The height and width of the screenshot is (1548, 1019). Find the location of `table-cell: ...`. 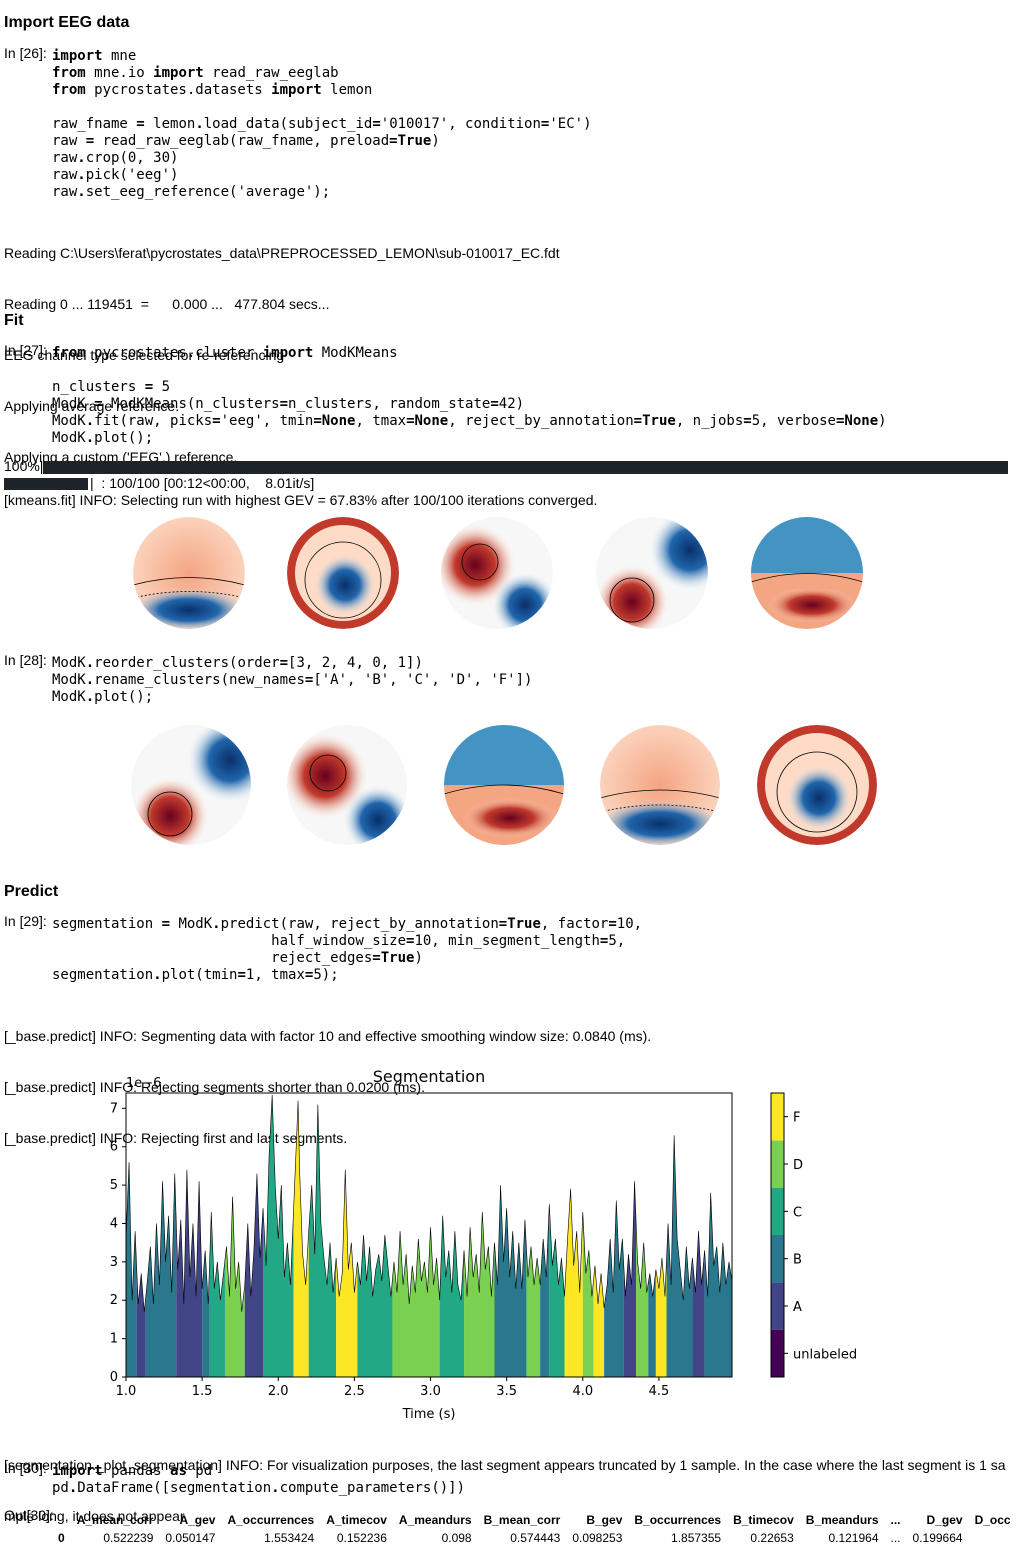

table-cell: ... is located at coordinates (895, 1538).